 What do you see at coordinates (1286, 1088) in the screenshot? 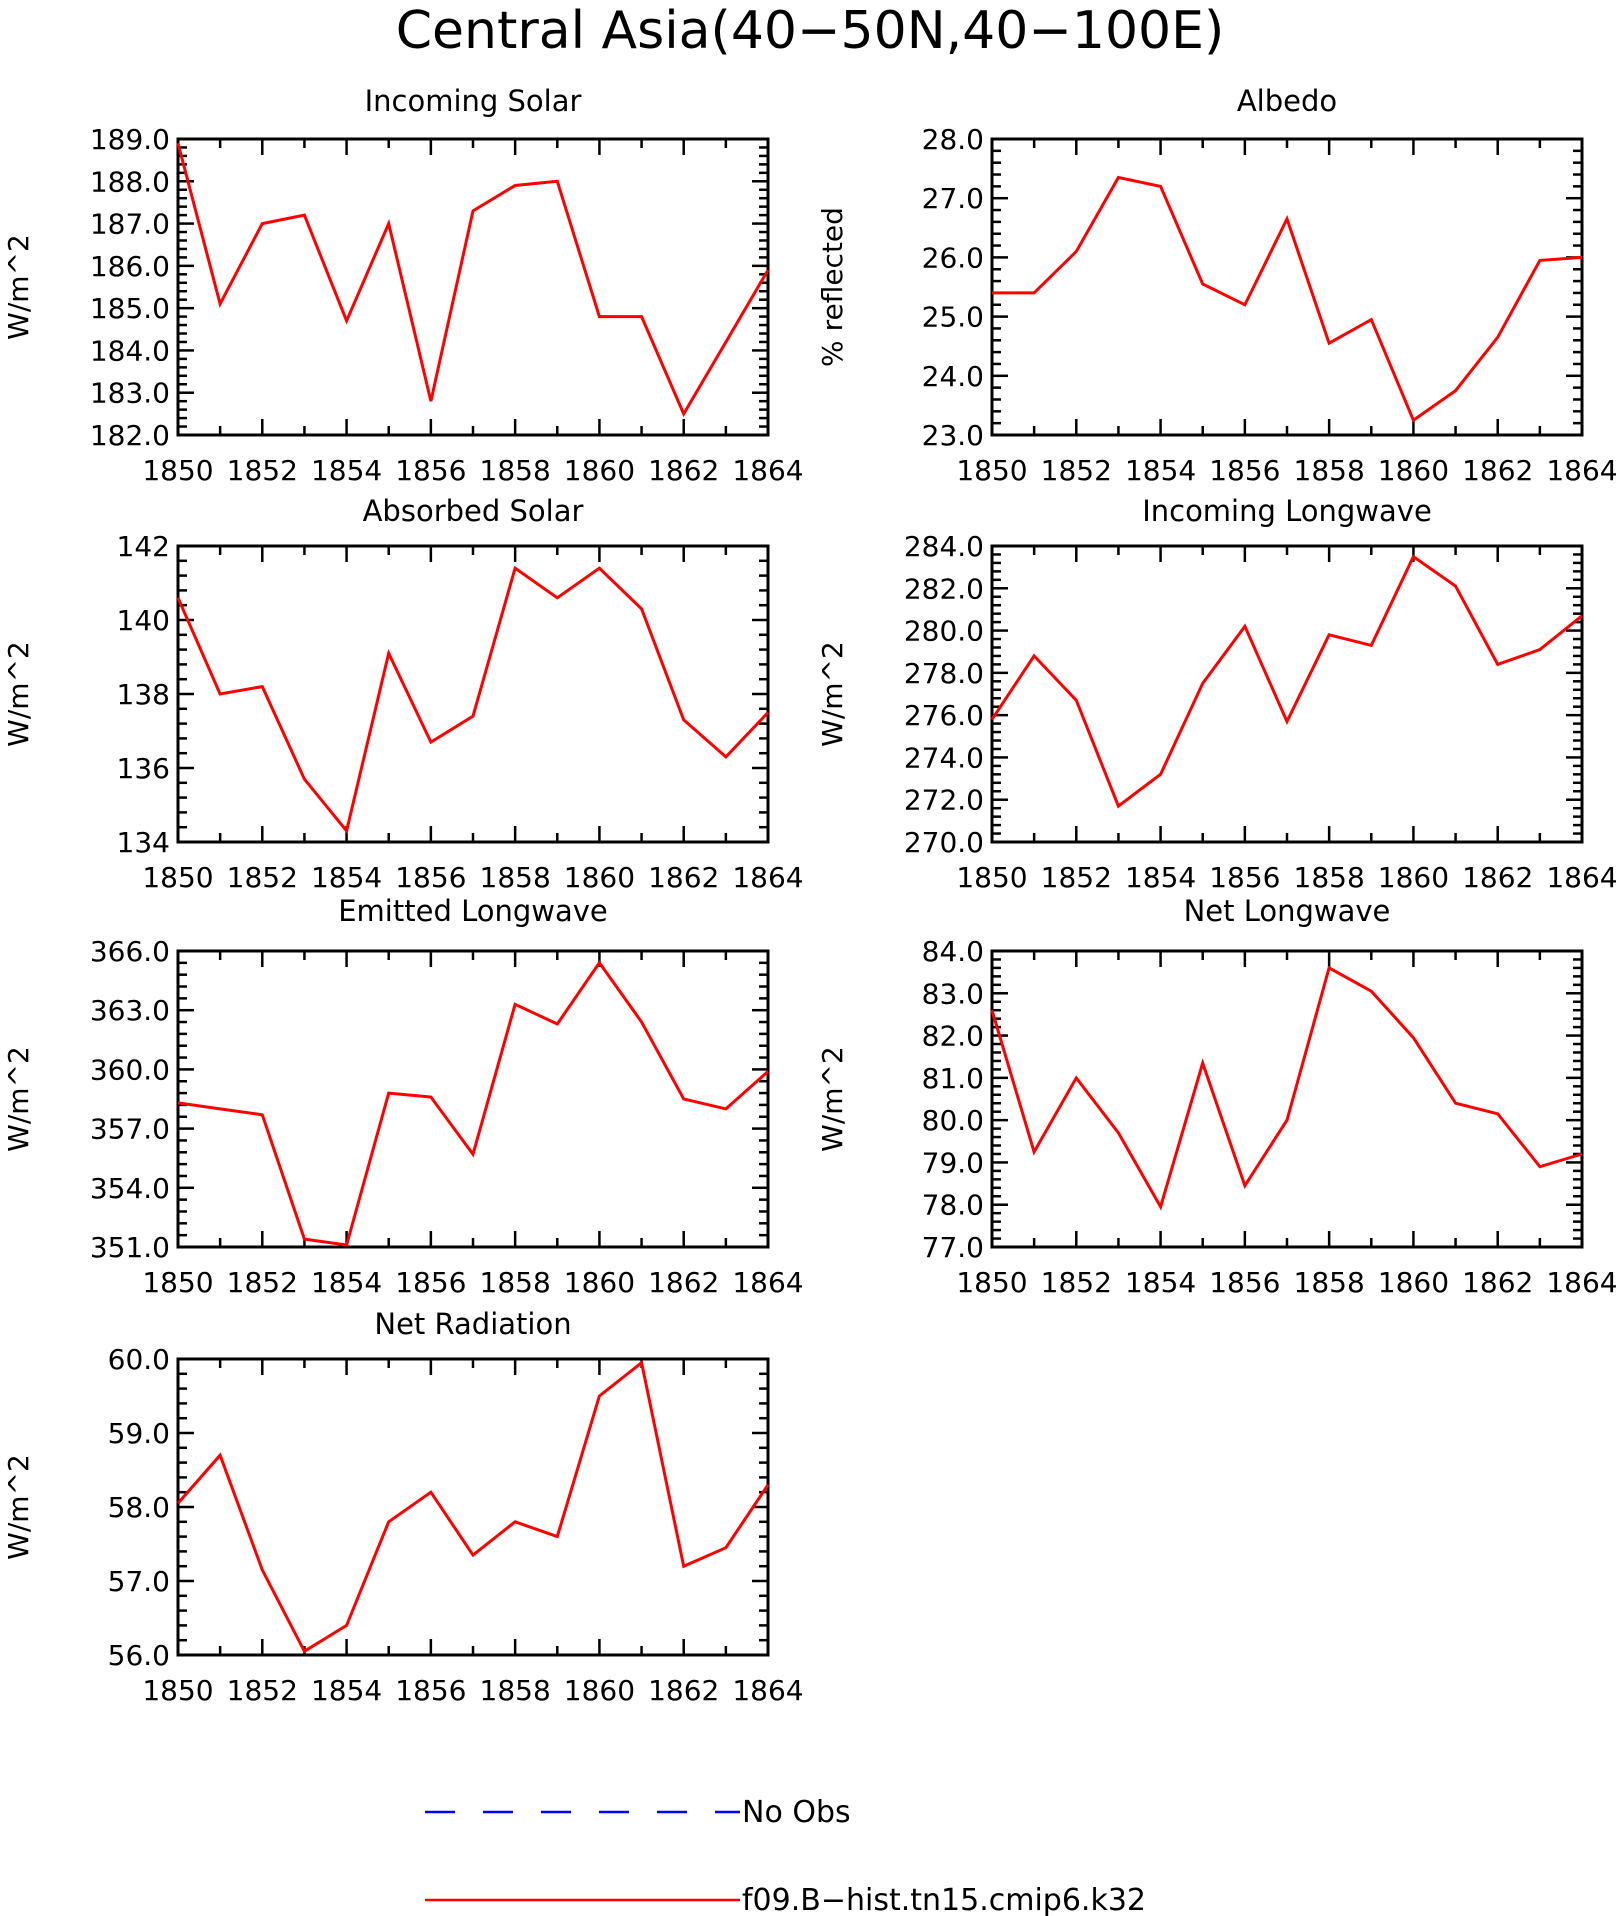
I see `series-line-net-longwave` at bounding box center [1286, 1088].